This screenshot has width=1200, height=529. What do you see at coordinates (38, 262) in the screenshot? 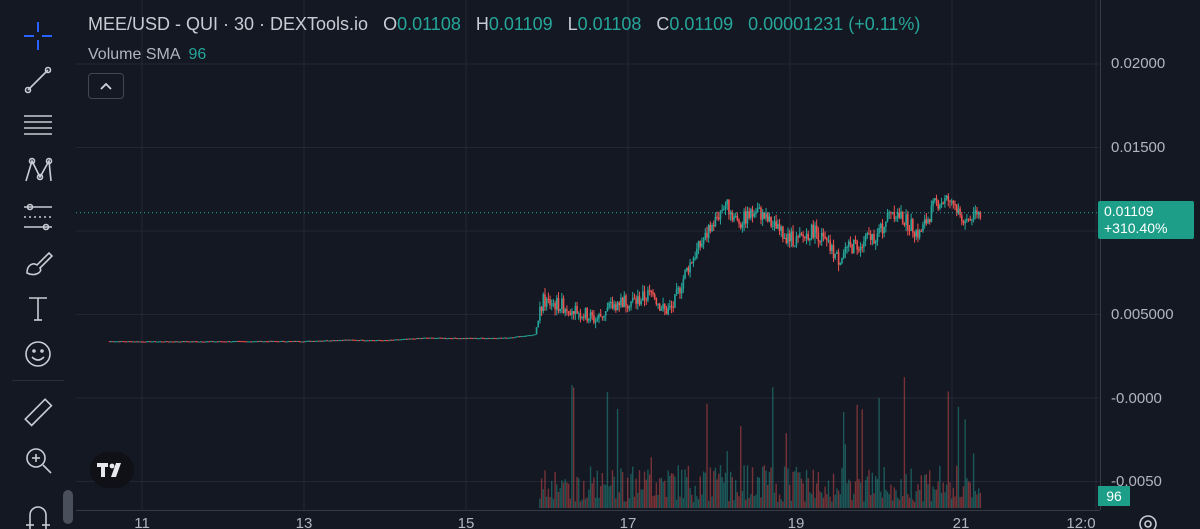
I see `brush-icon` at bounding box center [38, 262].